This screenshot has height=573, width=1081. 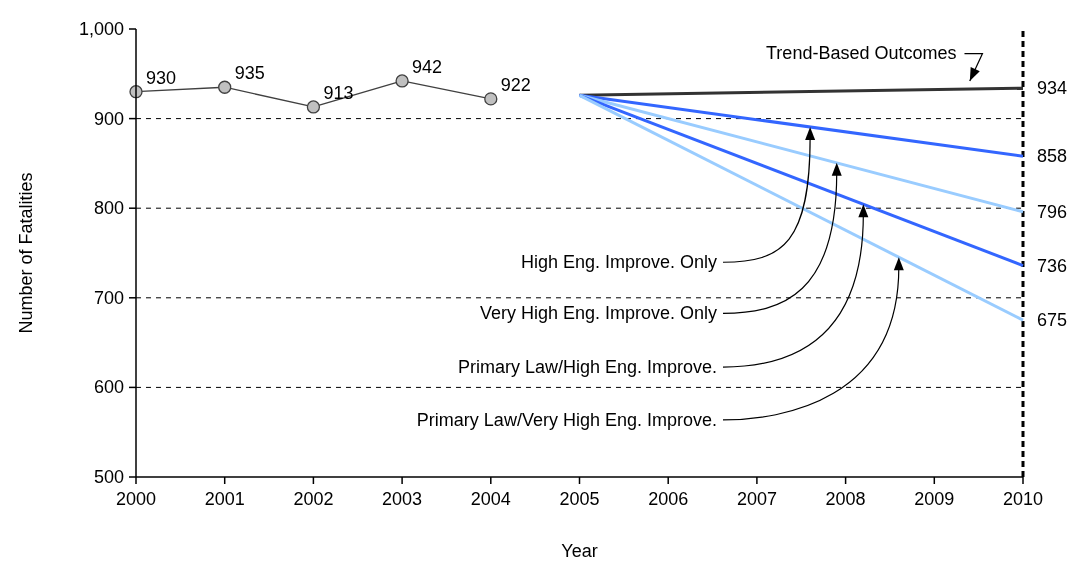 What do you see at coordinates (249, 73) in the screenshot?
I see `data-label: 935` at bounding box center [249, 73].